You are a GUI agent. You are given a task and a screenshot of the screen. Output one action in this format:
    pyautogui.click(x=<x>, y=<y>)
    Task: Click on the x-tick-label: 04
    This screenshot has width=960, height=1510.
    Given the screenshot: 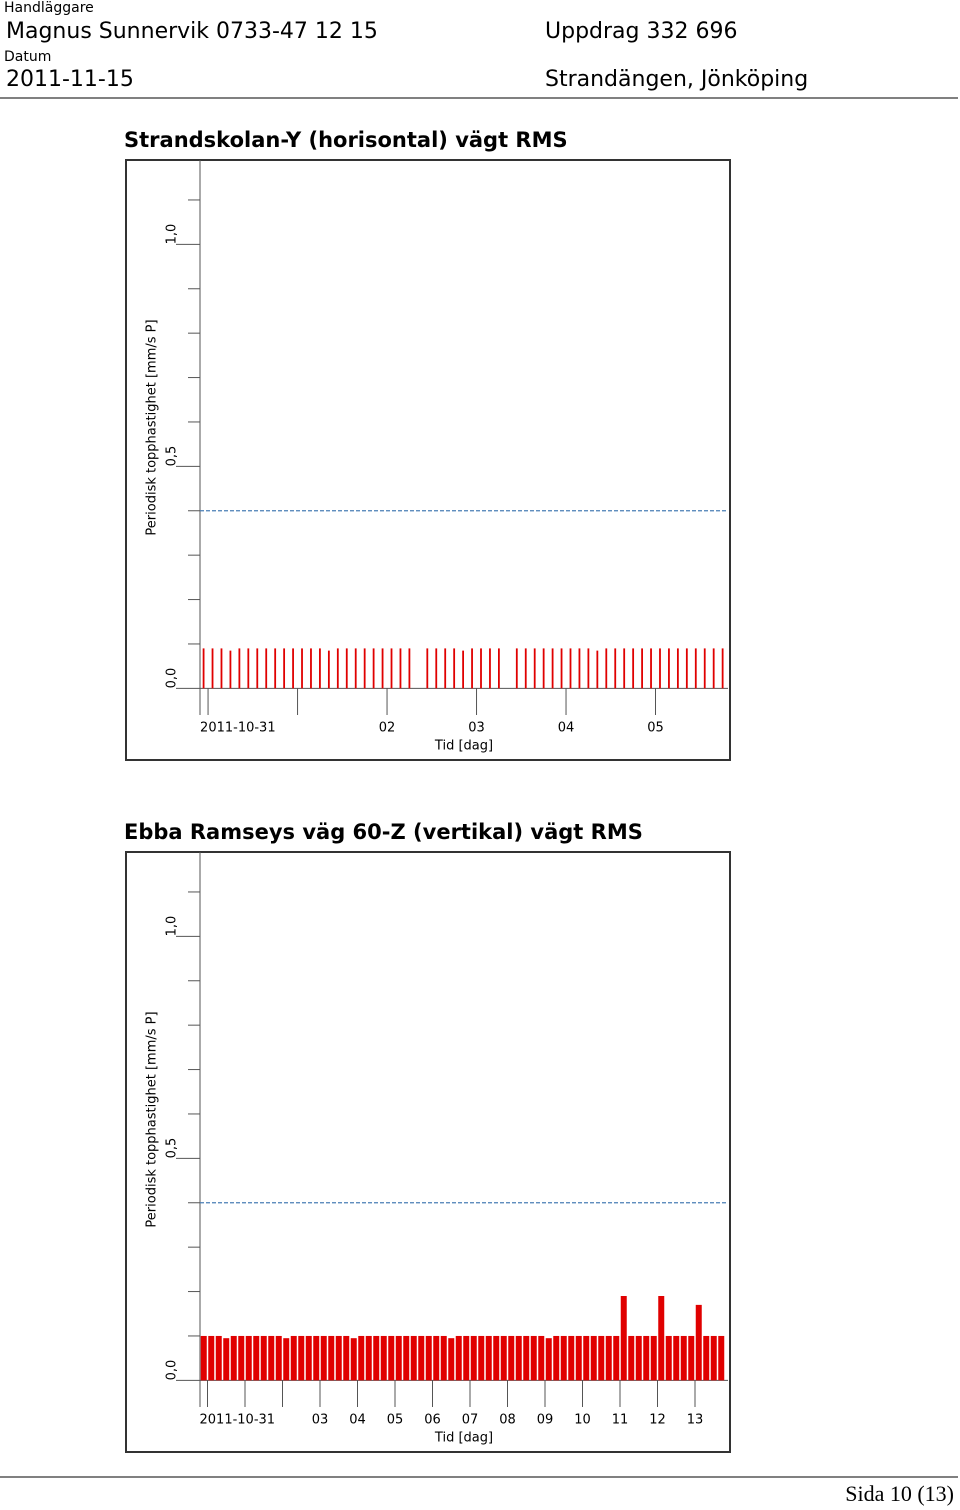 What is the action you would take?
    pyautogui.click(x=566, y=728)
    